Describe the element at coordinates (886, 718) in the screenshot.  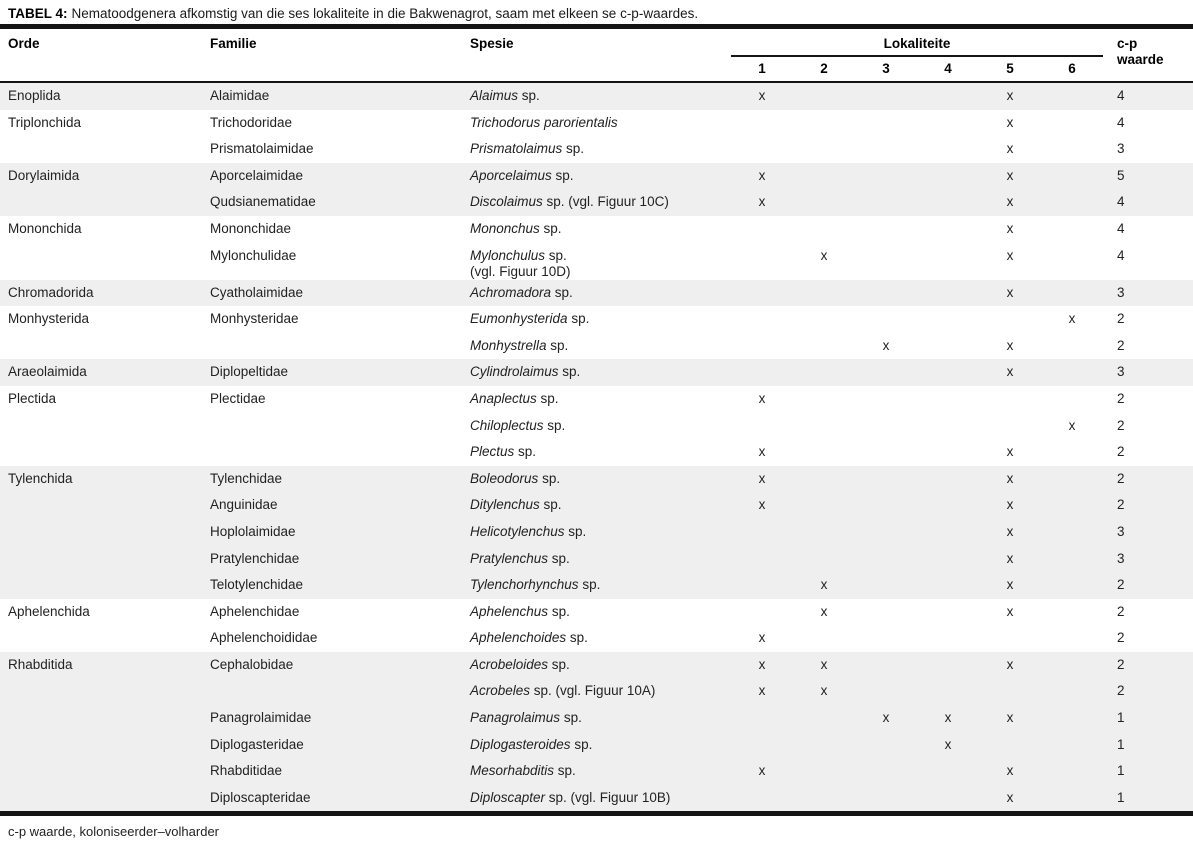
I see `locality-mark-3: x` at that location.